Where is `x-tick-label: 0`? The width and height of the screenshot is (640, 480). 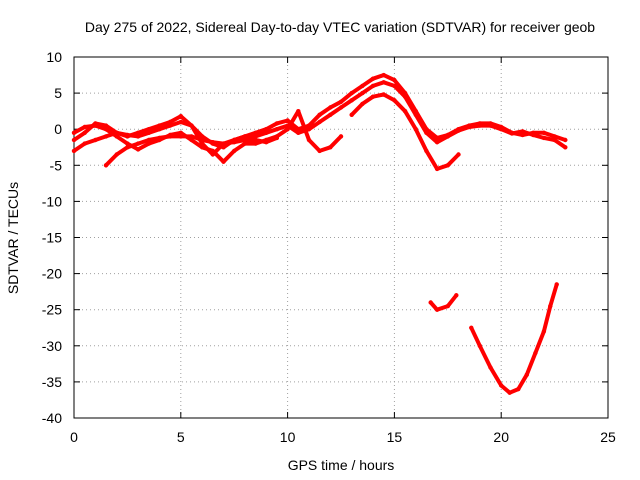 x-tick-label: 0 is located at coordinates (74, 437).